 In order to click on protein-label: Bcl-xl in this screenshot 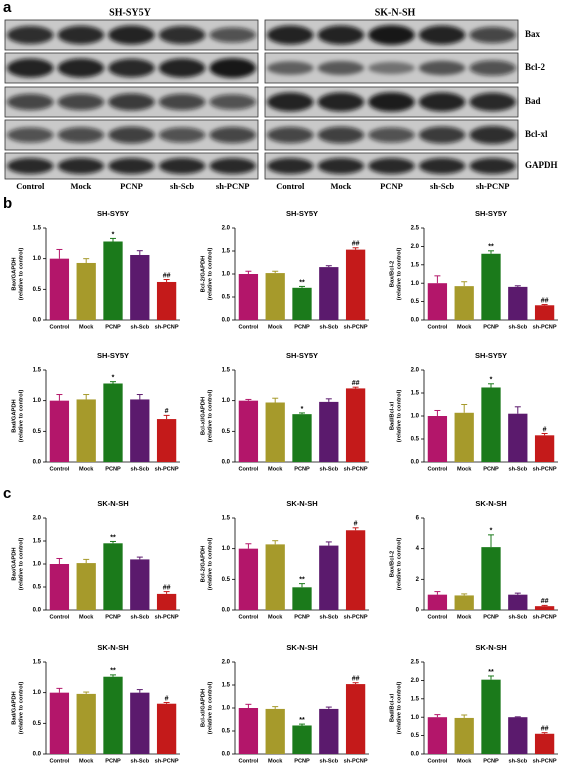, I will do `click(536, 134)`.